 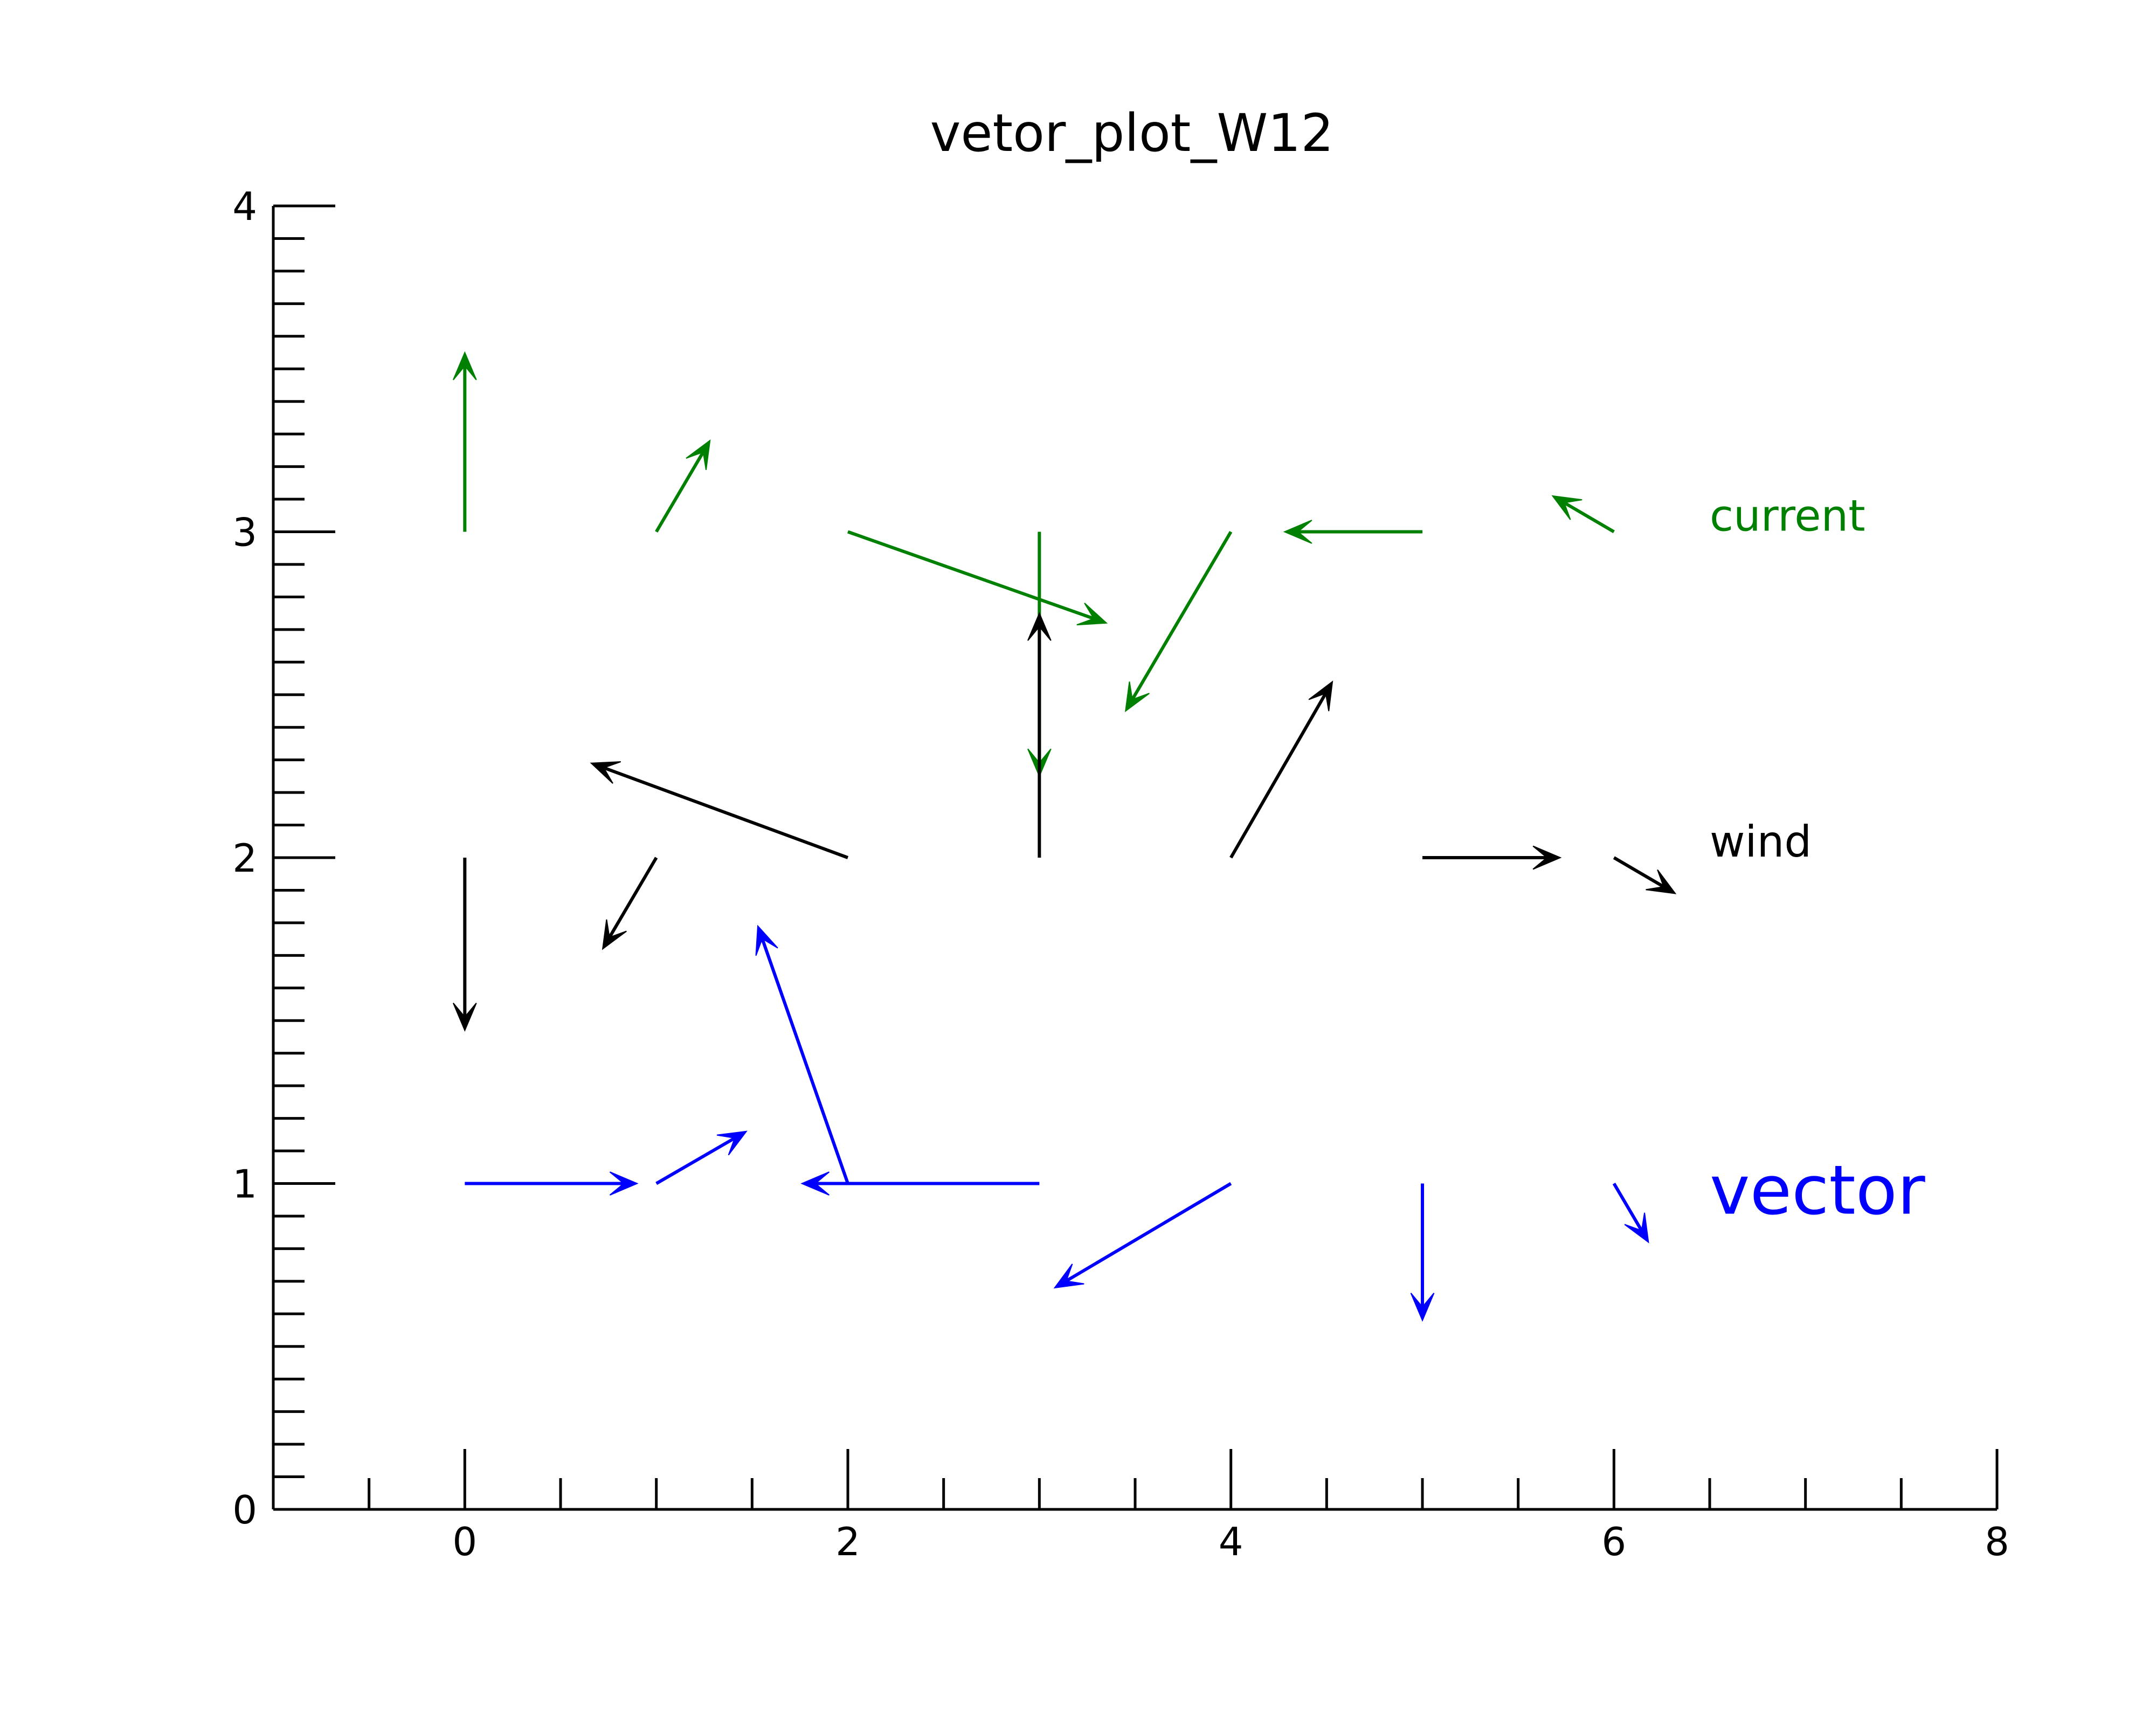 What do you see at coordinates (1817, 1190) in the screenshot?
I see `series-label-vector: vector` at bounding box center [1817, 1190].